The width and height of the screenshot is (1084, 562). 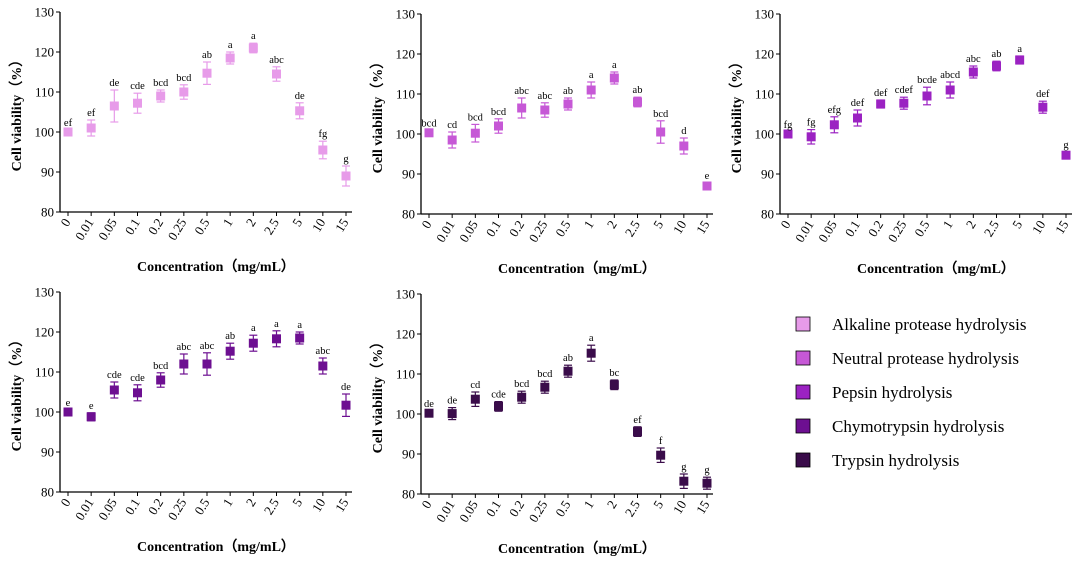 What do you see at coordinates (132, 507) in the screenshot?
I see `x-tick-label: 0.1` at bounding box center [132, 507].